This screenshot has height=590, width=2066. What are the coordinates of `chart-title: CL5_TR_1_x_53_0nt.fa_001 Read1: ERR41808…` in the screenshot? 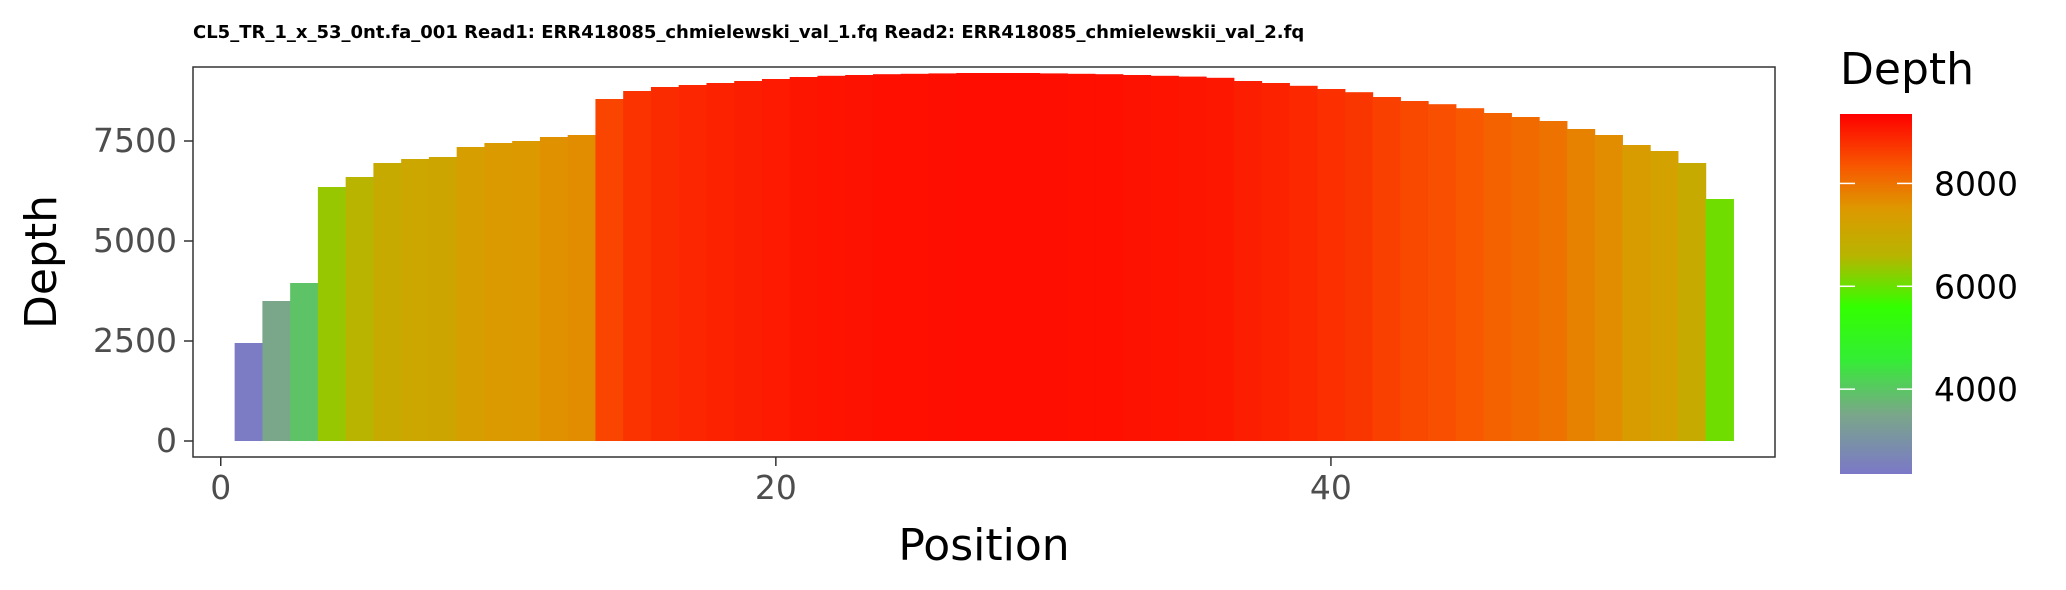 It's located at (748, 32).